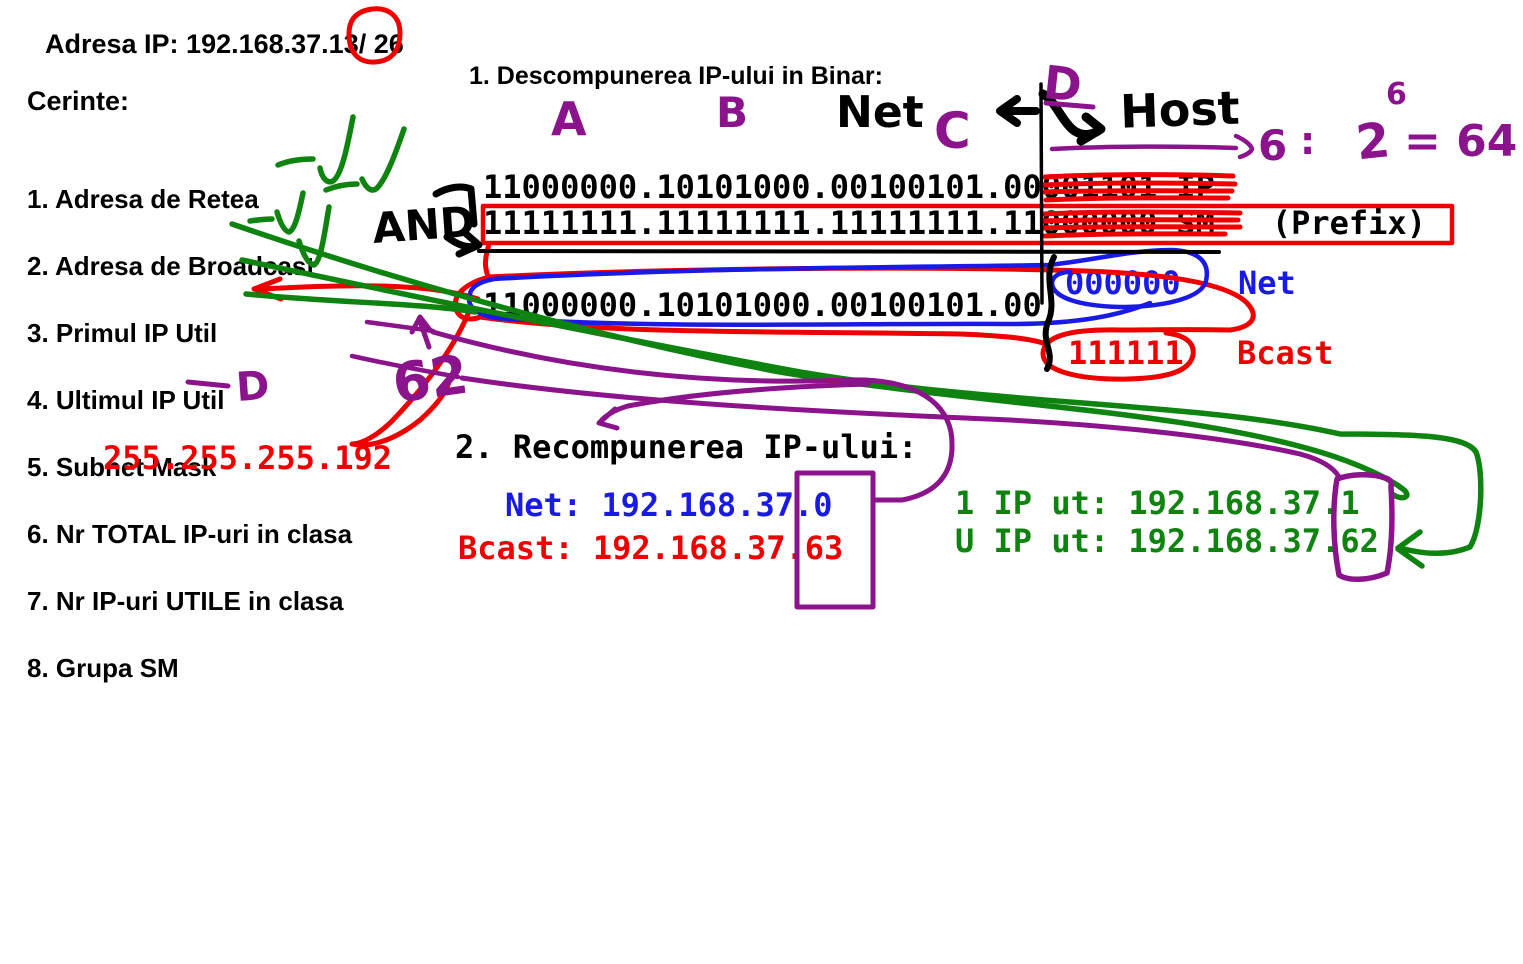 This screenshot has width=1523, height=964. What do you see at coordinates (732, 112) in the screenshot?
I see `hand-class-b: B` at bounding box center [732, 112].